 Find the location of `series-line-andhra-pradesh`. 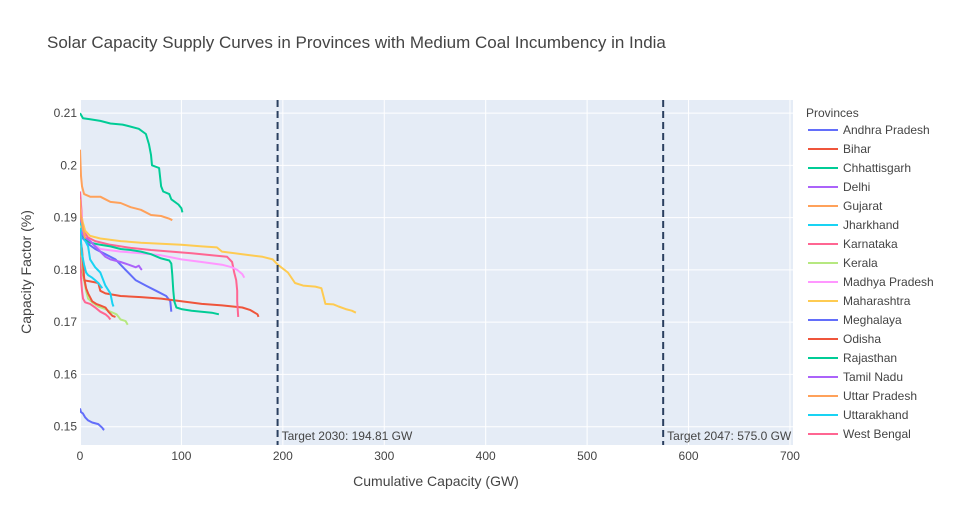

series-line-andhra-pradesh is located at coordinates (126, 269).